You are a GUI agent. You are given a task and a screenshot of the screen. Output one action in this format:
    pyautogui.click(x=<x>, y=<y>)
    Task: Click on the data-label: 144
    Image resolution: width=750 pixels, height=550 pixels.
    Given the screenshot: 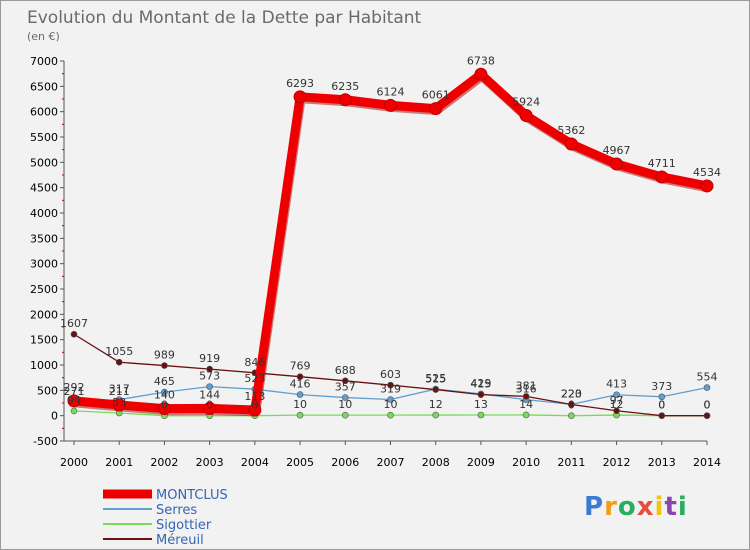 What is the action you would take?
    pyautogui.click(x=209, y=394)
    